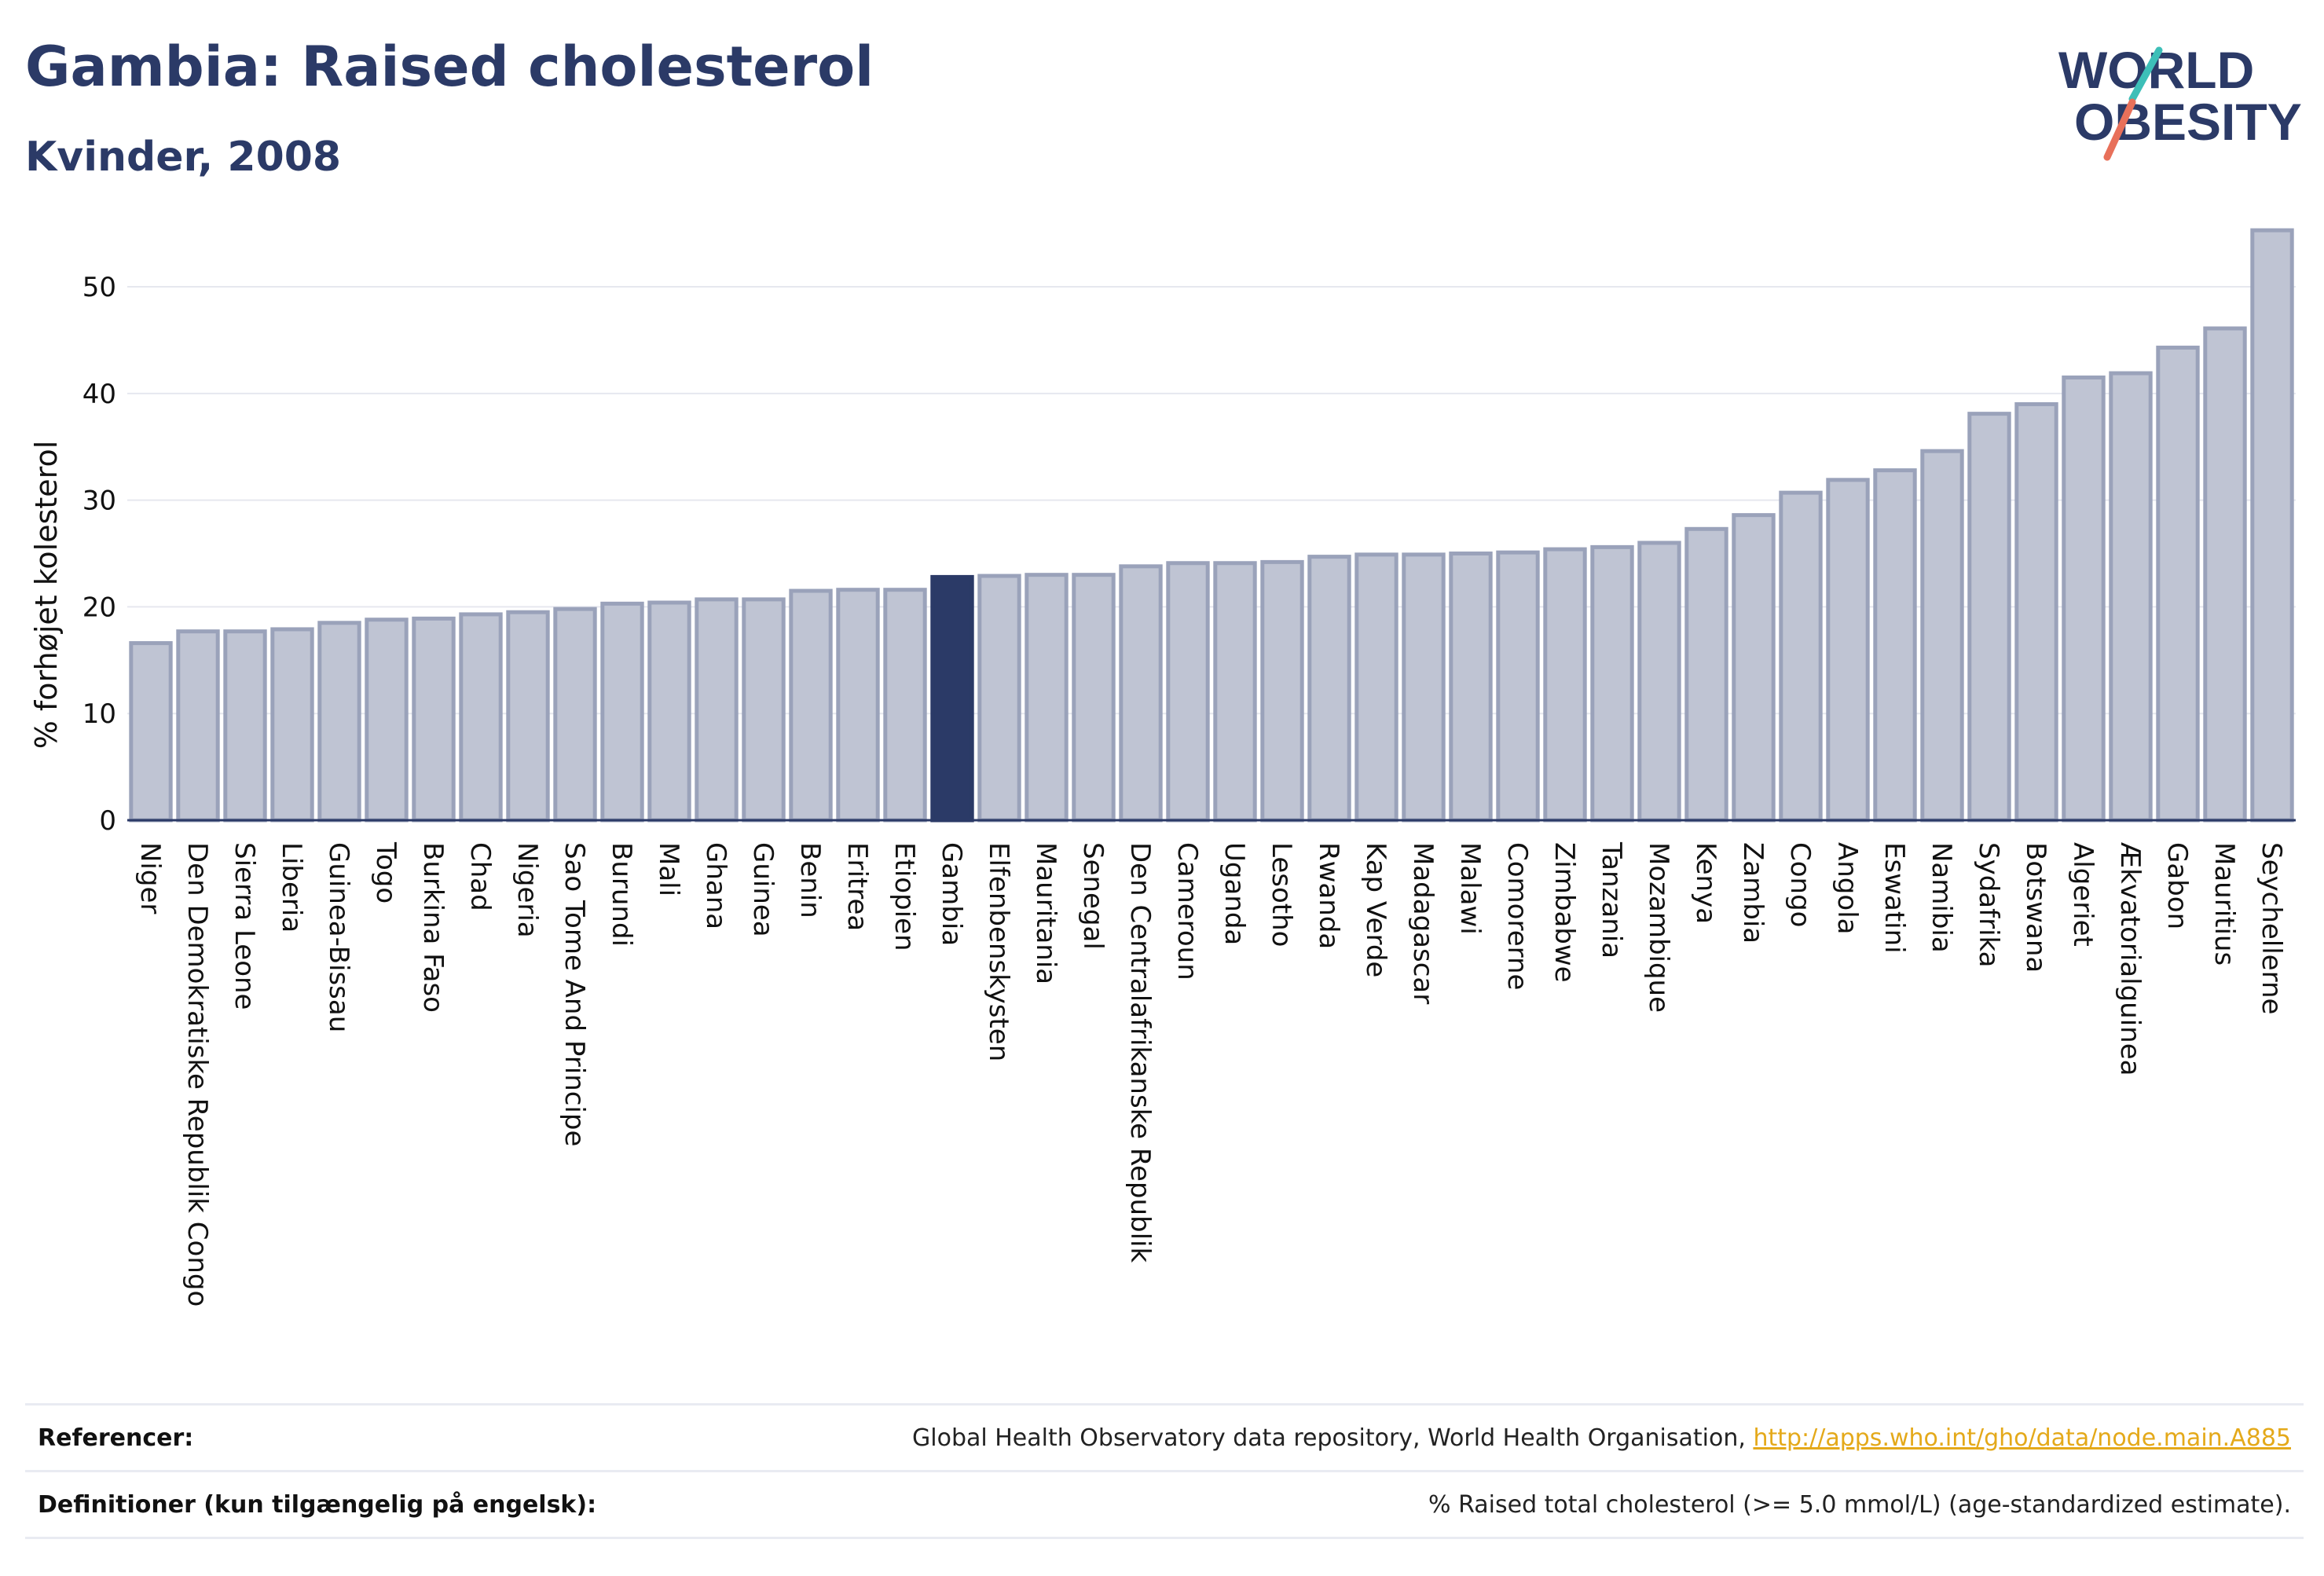  Describe the element at coordinates (1941, 897) in the screenshot. I see `x-tick-label: Namibia` at that location.